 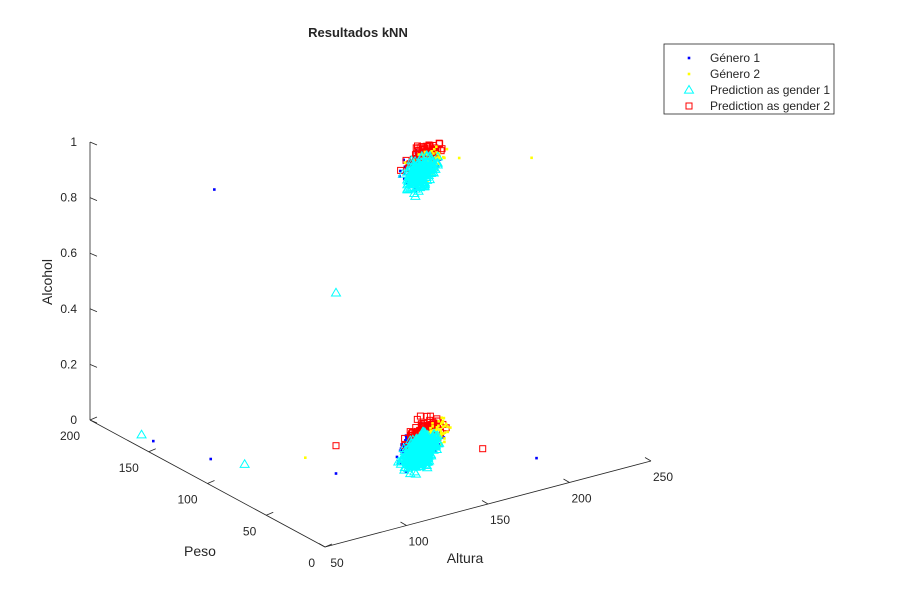 What do you see at coordinates (70, 436) in the screenshot?
I see `y-tick-label: 200` at bounding box center [70, 436].